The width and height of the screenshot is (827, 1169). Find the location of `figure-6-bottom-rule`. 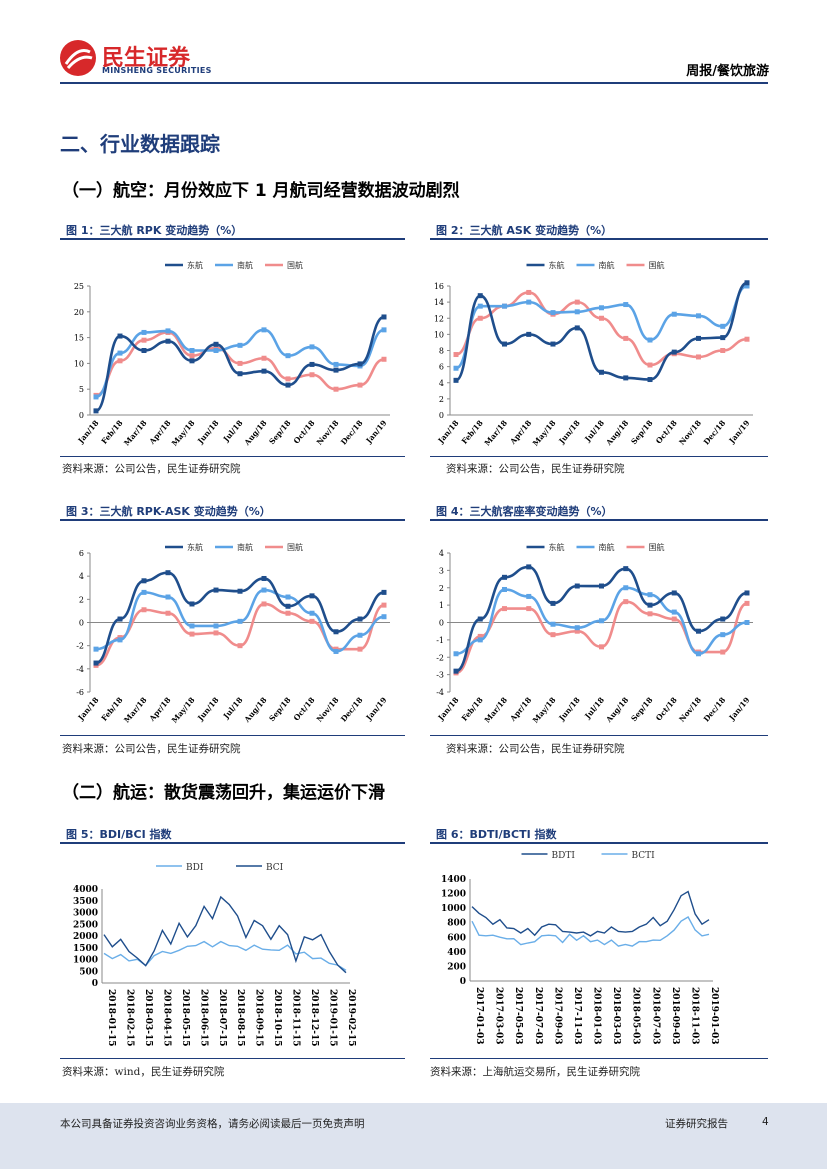

figure-6-bottom-rule is located at coordinates (599, 1058).